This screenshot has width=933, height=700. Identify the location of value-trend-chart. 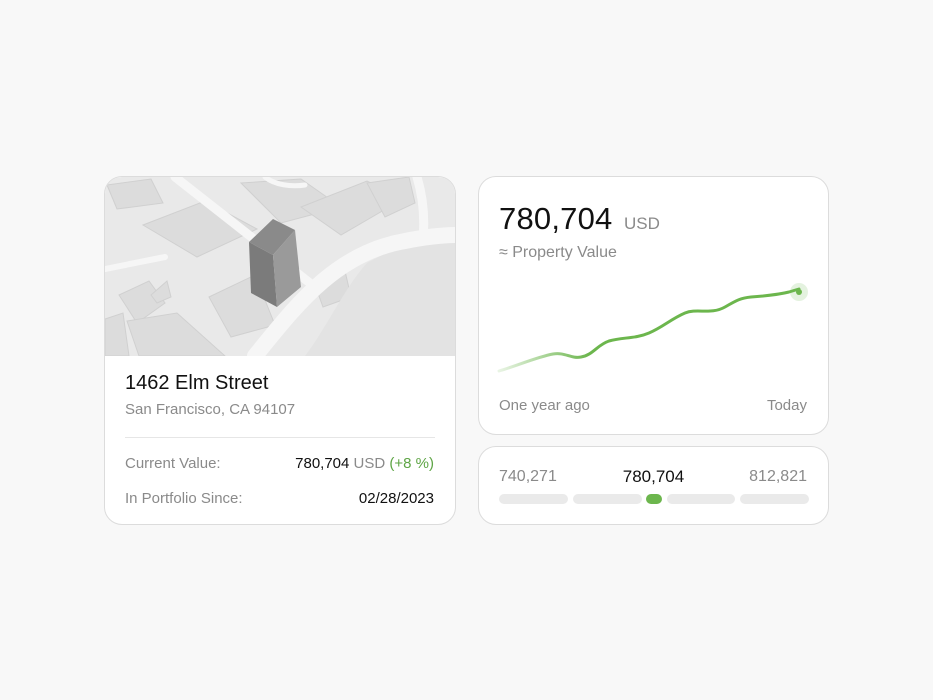
(652, 328).